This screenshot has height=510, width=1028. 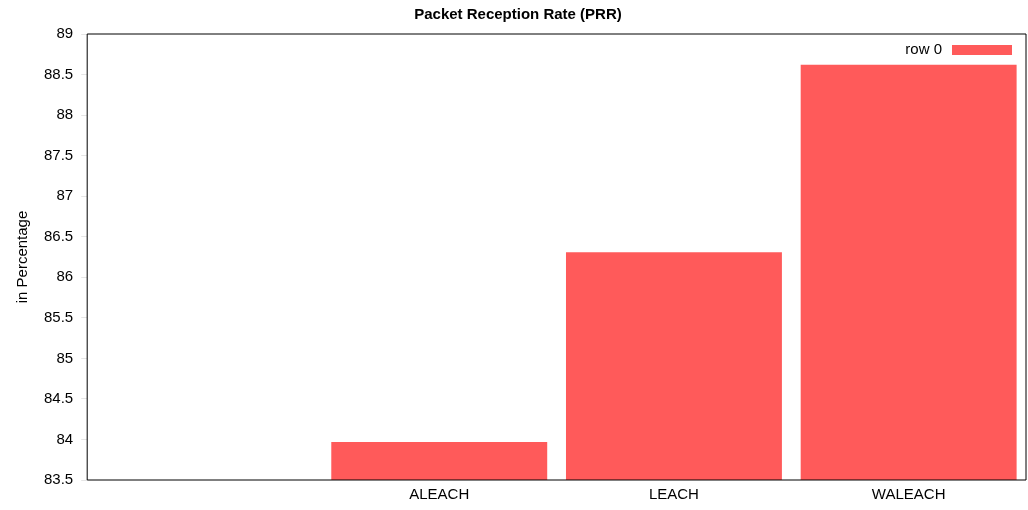 What do you see at coordinates (58, 154) in the screenshot?
I see `y-tick-label: 87.5` at bounding box center [58, 154].